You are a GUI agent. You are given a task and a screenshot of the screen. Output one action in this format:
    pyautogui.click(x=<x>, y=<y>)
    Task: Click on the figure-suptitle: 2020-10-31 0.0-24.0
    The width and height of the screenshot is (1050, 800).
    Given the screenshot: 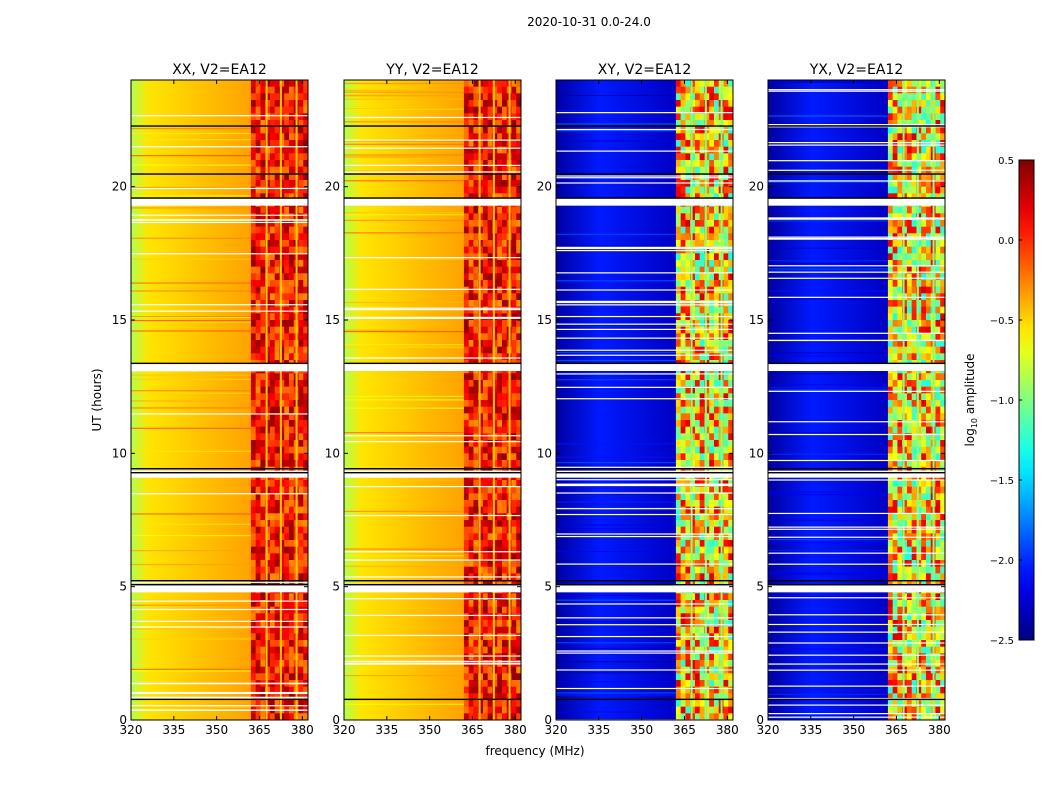 What is the action you would take?
    pyautogui.click(x=589, y=22)
    